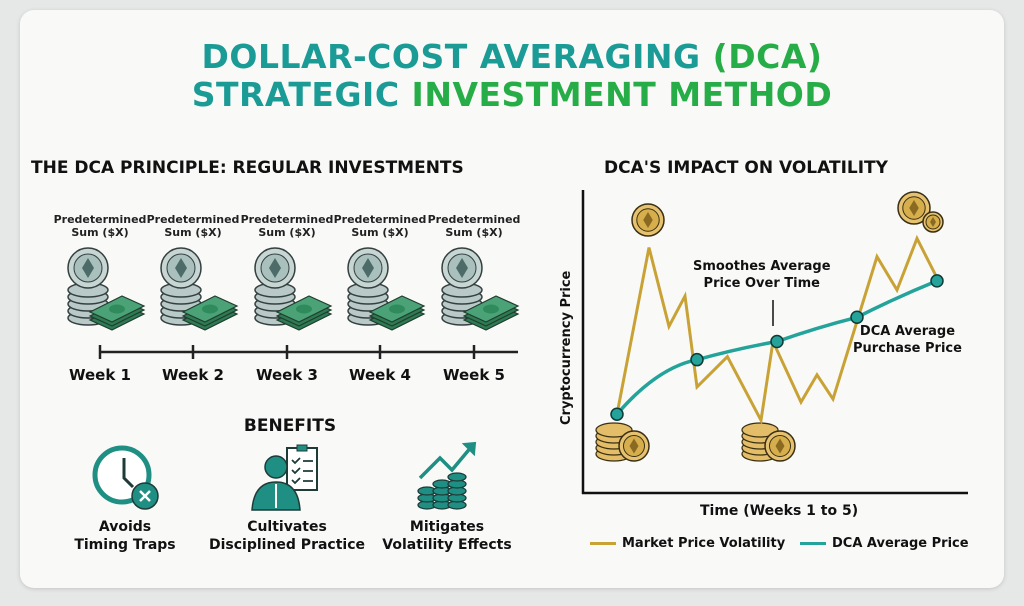 This screenshot has height=606, width=1024. What do you see at coordinates (380, 375) in the screenshot?
I see `week-label: Week 4` at bounding box center [380, 375].